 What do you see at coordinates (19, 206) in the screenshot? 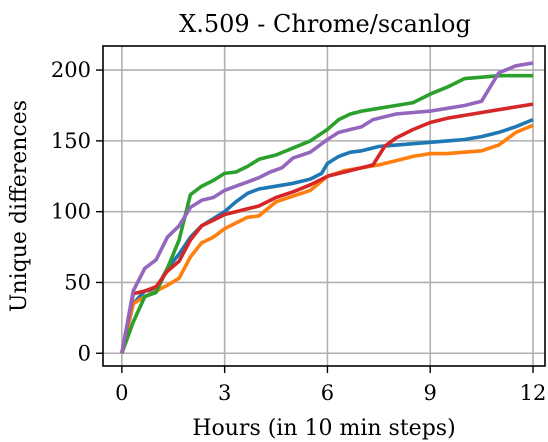
I see `y-axis-label: Unique differences` at bounding box center [19, 206].